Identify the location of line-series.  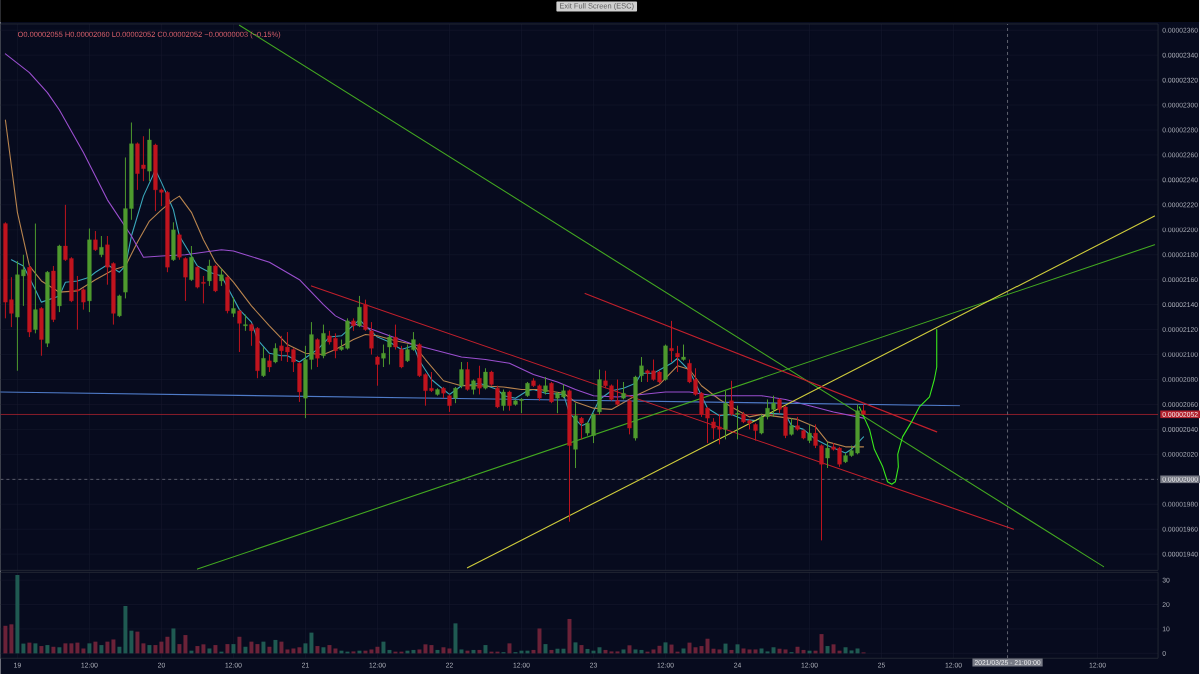
(898, 406).